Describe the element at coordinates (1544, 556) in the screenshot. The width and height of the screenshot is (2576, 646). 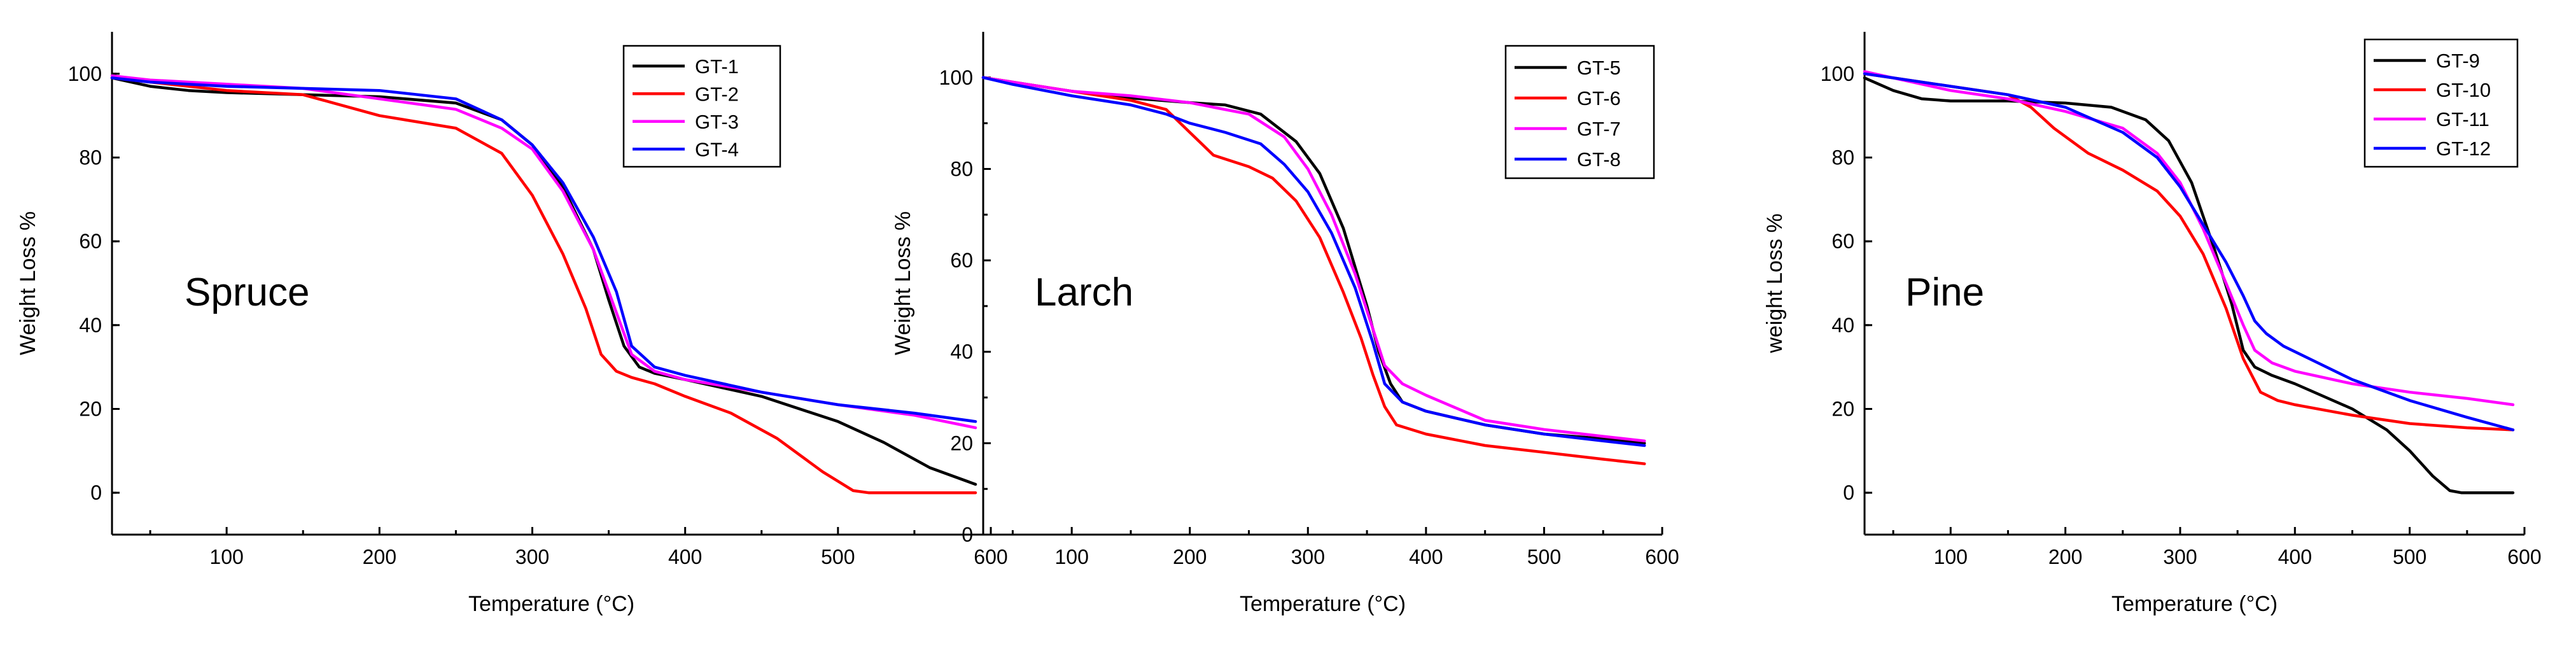
I see `x-tick-label-larch: 500` at that location.